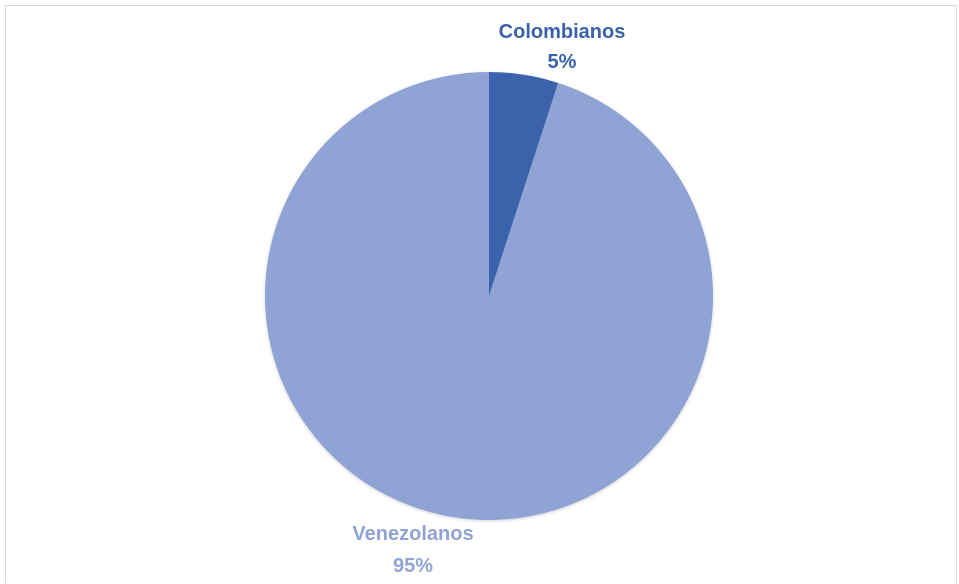 This screenshot has height=584, width=959. I want to click on slice-label-venezolanos: Venezolanos, so click(412, 534).